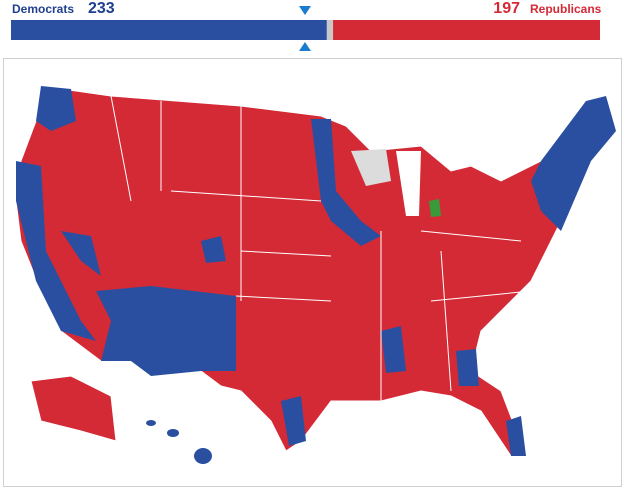 The image size is (625, 491). What do you see at coordinates (213, 249) in the screenshot?
I see `democratic-colorado` at bounding box center [213, 249].